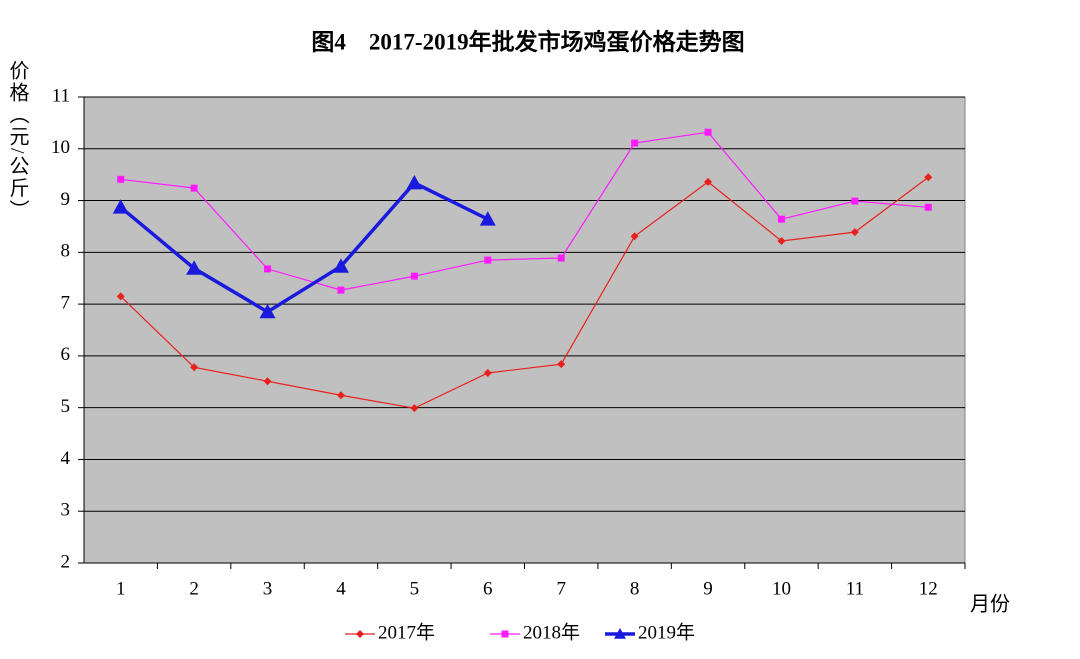 This screenshot has height=659, width=1080. Describe the element at coordinates (635, 588) in the screenshot. I see `x-tick-label: 8` at that location.